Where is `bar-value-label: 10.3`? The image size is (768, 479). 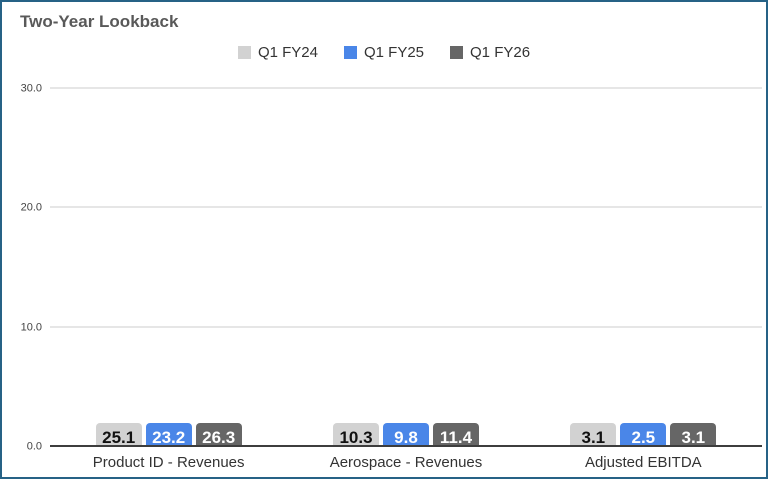
bar-value-label: 10.3 is located at coordinates (356, 437).